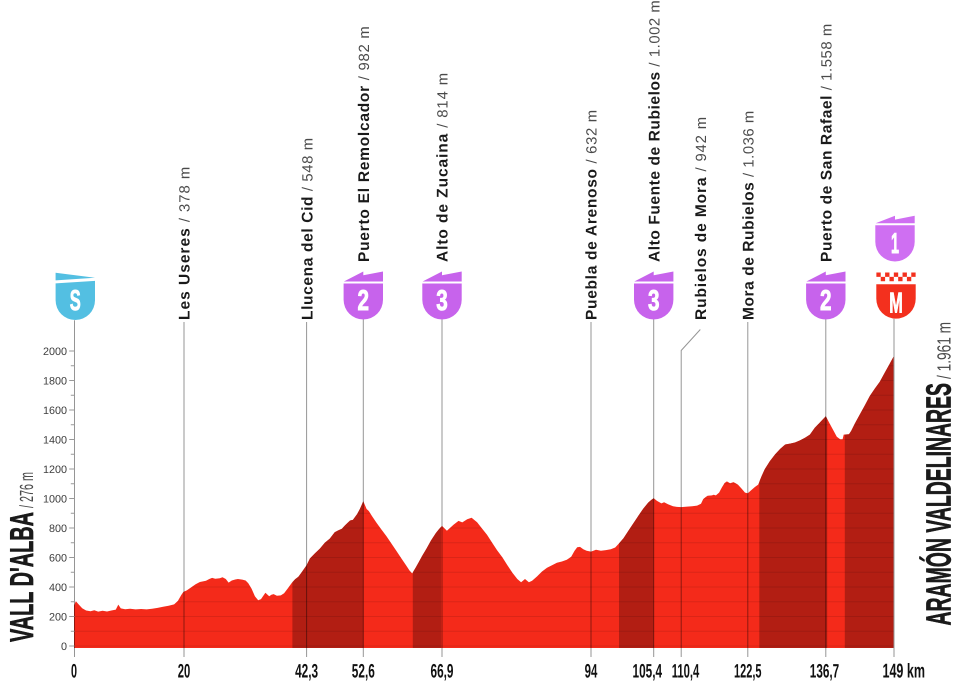  Describe the element at coordinates (648, 671) in the screenshot. I see `svg-text: 105,4` at that location.